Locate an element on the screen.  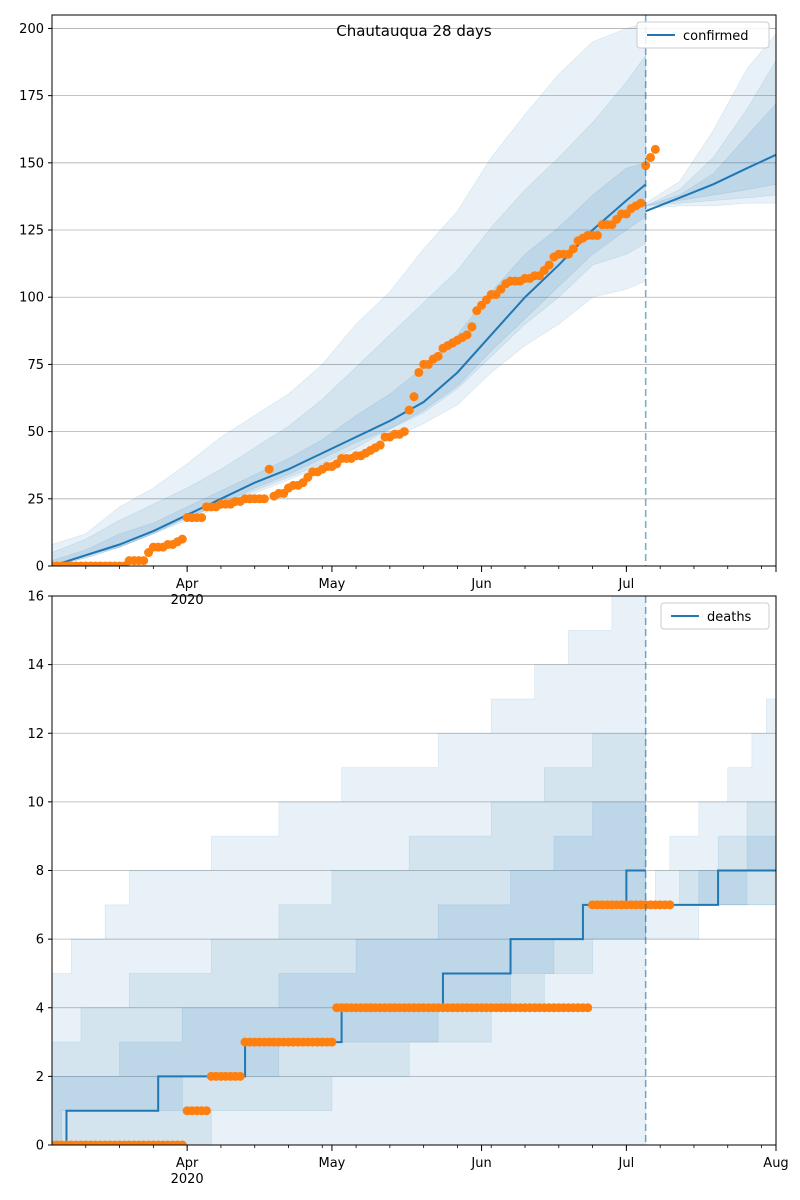
y-tick-label: 10 is located at coordinates (35, 802).